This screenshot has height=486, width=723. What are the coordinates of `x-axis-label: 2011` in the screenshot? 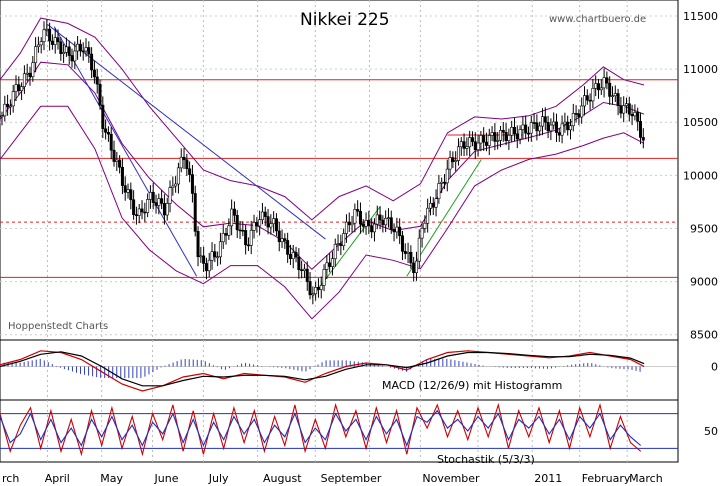 It's located at (548, 478).